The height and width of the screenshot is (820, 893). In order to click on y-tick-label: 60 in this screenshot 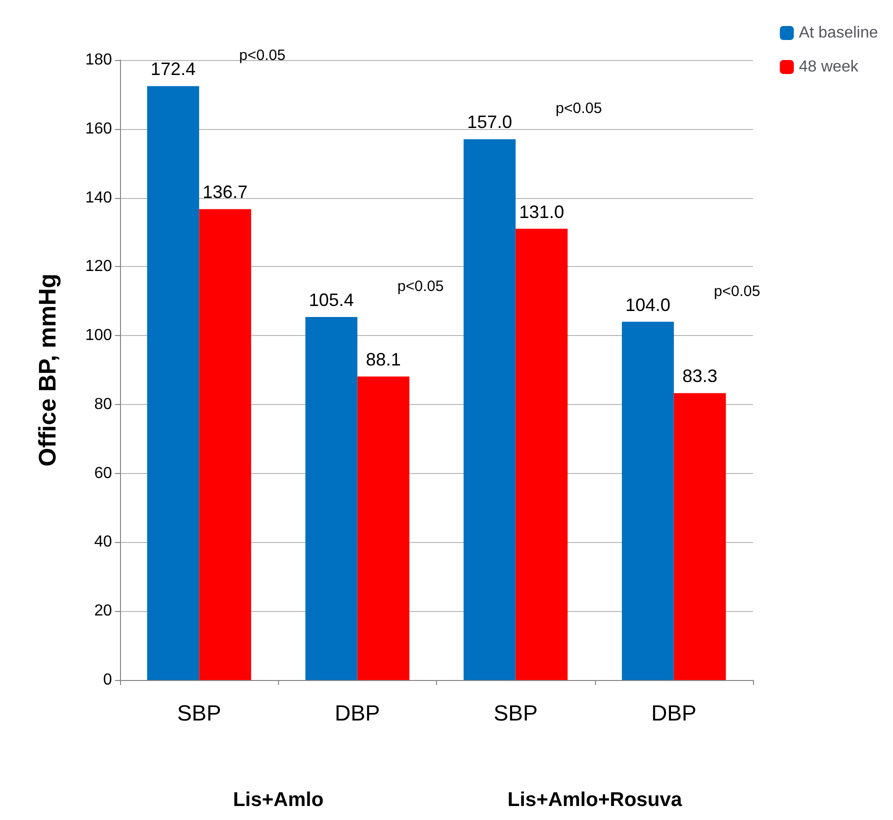, I will do `click(103, 473)`.